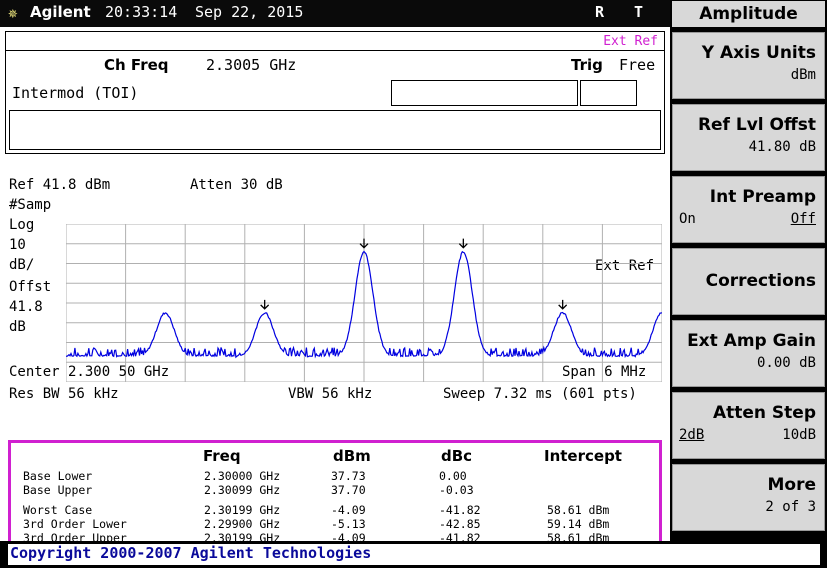  I want to click on scale-unit-label: dB/, so click(22, 265).